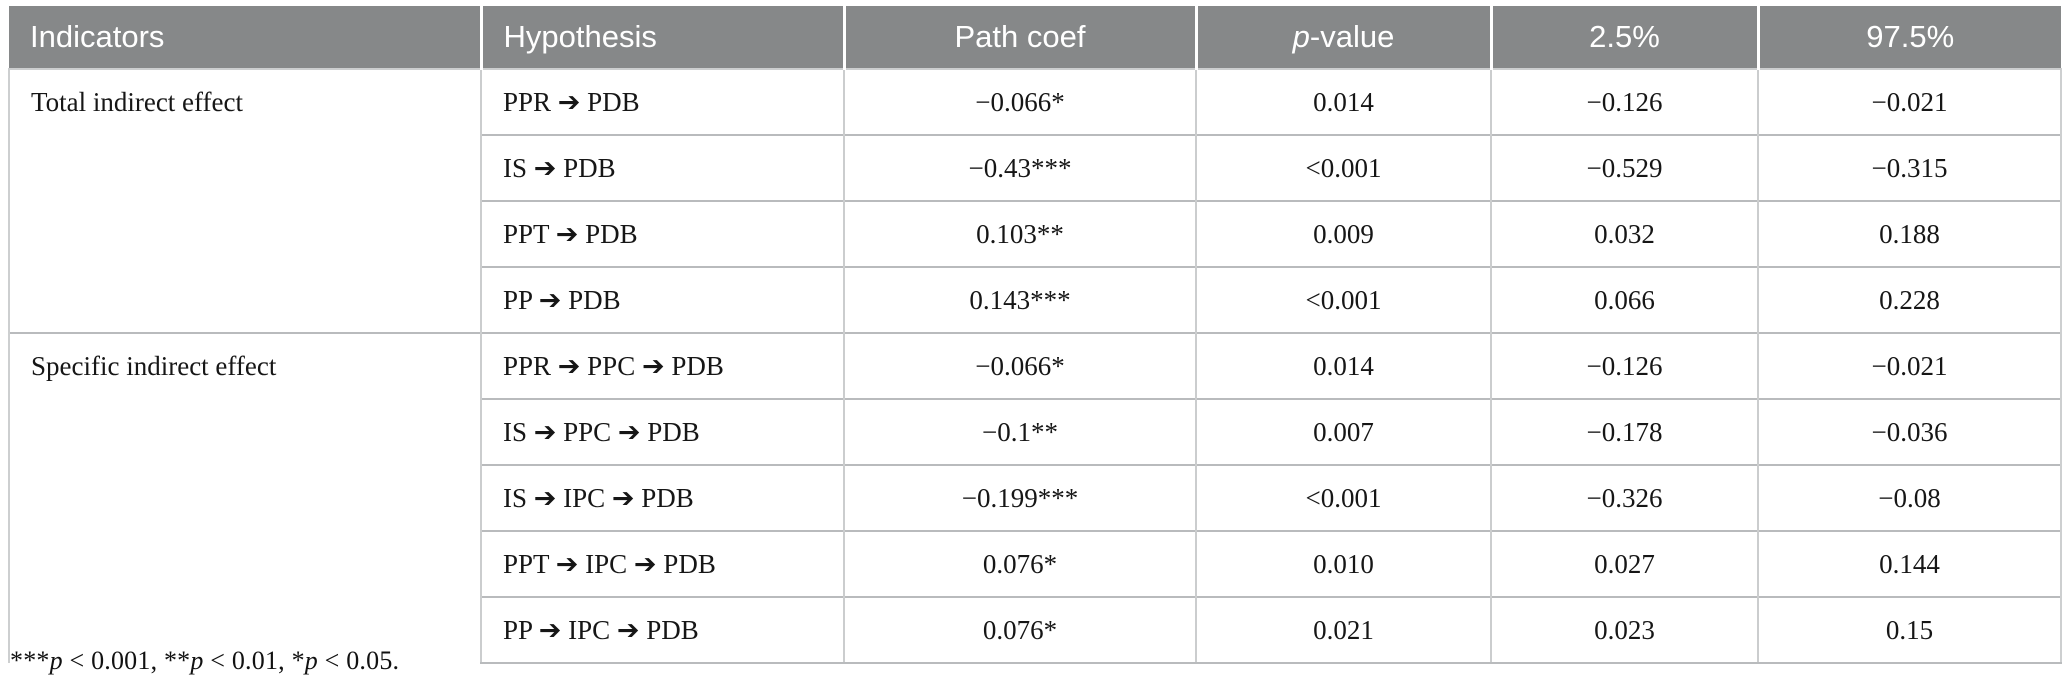 The width and height of the screenshot is (2067, 686). What do you see at coordinates (244, 200) in the screenshot?
I see `indicator-cell-total-indirect: Total indirect effect` at bounding box center [244, 200].